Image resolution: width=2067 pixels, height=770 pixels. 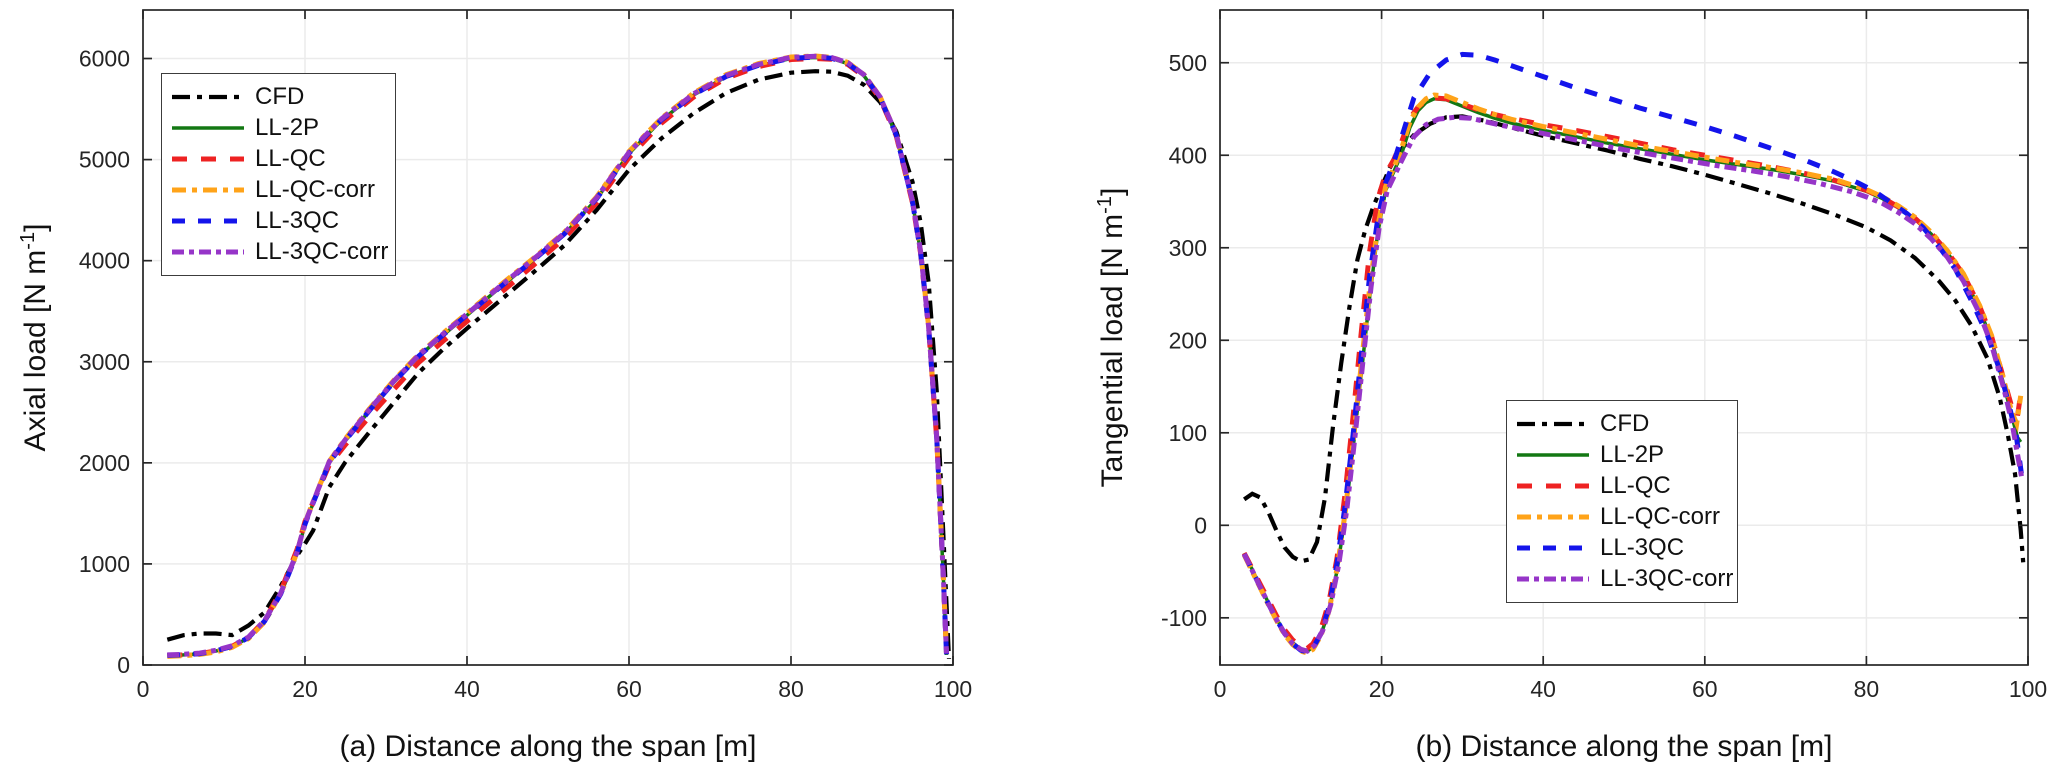 What do you see at coordinates (1188, 340) in the screenshot?
I see `y-tick-label: 200` at bounding box center [1188, 340].